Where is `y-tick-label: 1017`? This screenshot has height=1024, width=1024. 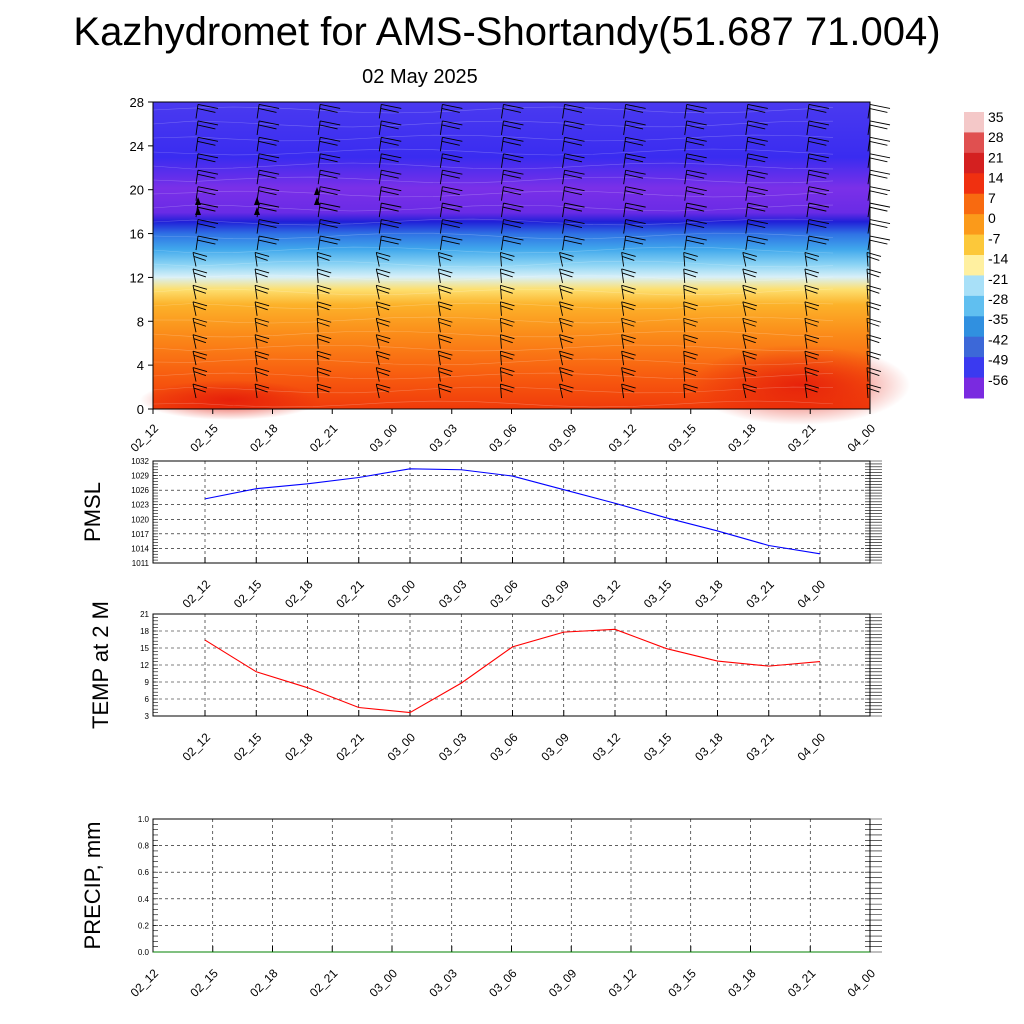
y-tick-label: 1017 is located at coordinates (140, 534).